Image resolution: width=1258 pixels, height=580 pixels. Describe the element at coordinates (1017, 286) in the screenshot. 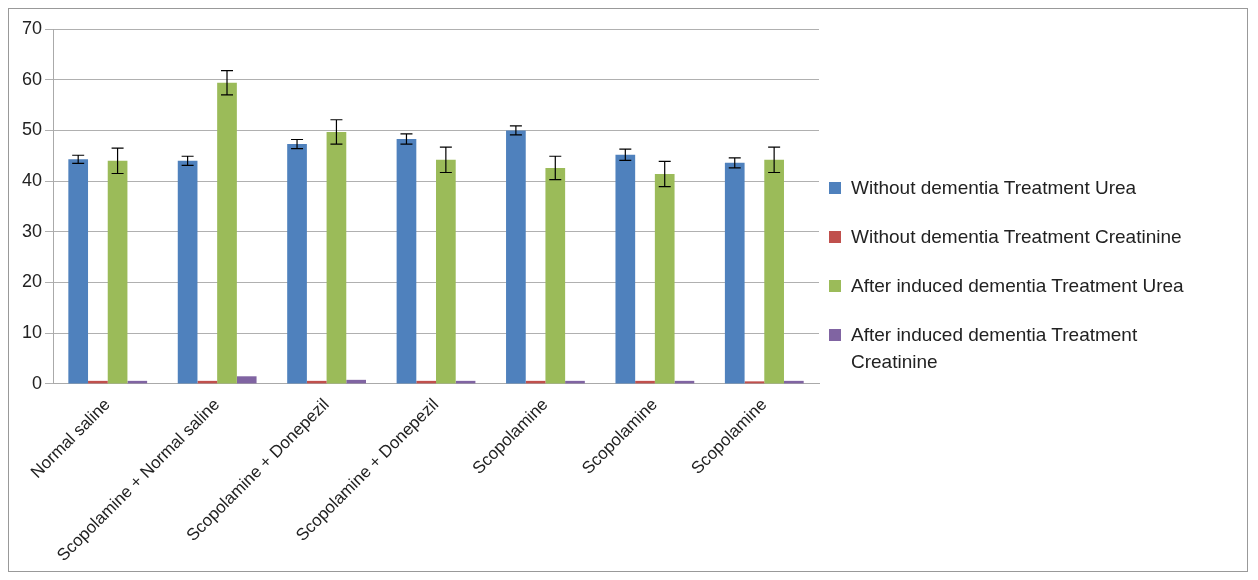

I see `legend-label: After induced dementia Treatment Urea` at that location.